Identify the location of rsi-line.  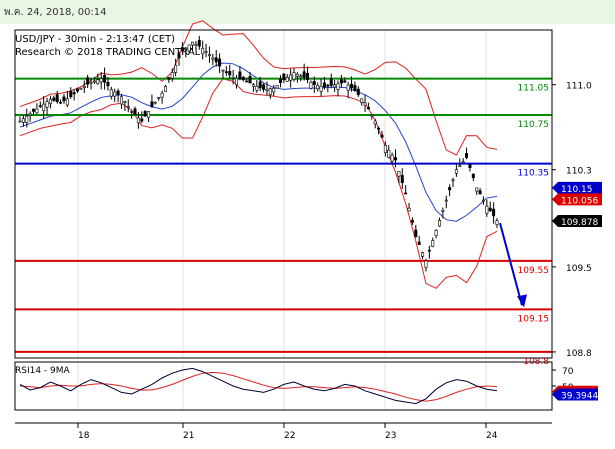
(258, 386).